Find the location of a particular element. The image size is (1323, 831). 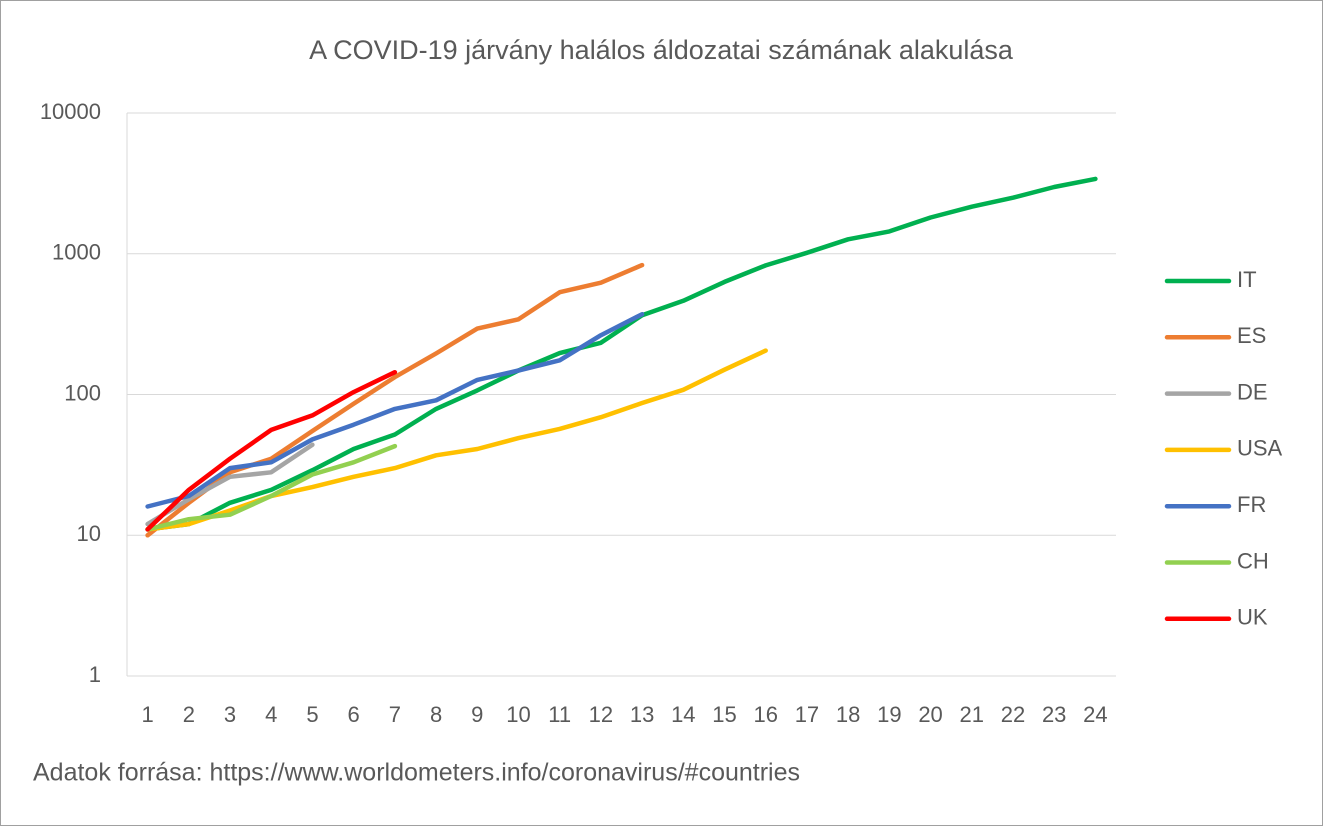

legend-label: FR is located at coordinates (1251, 504).